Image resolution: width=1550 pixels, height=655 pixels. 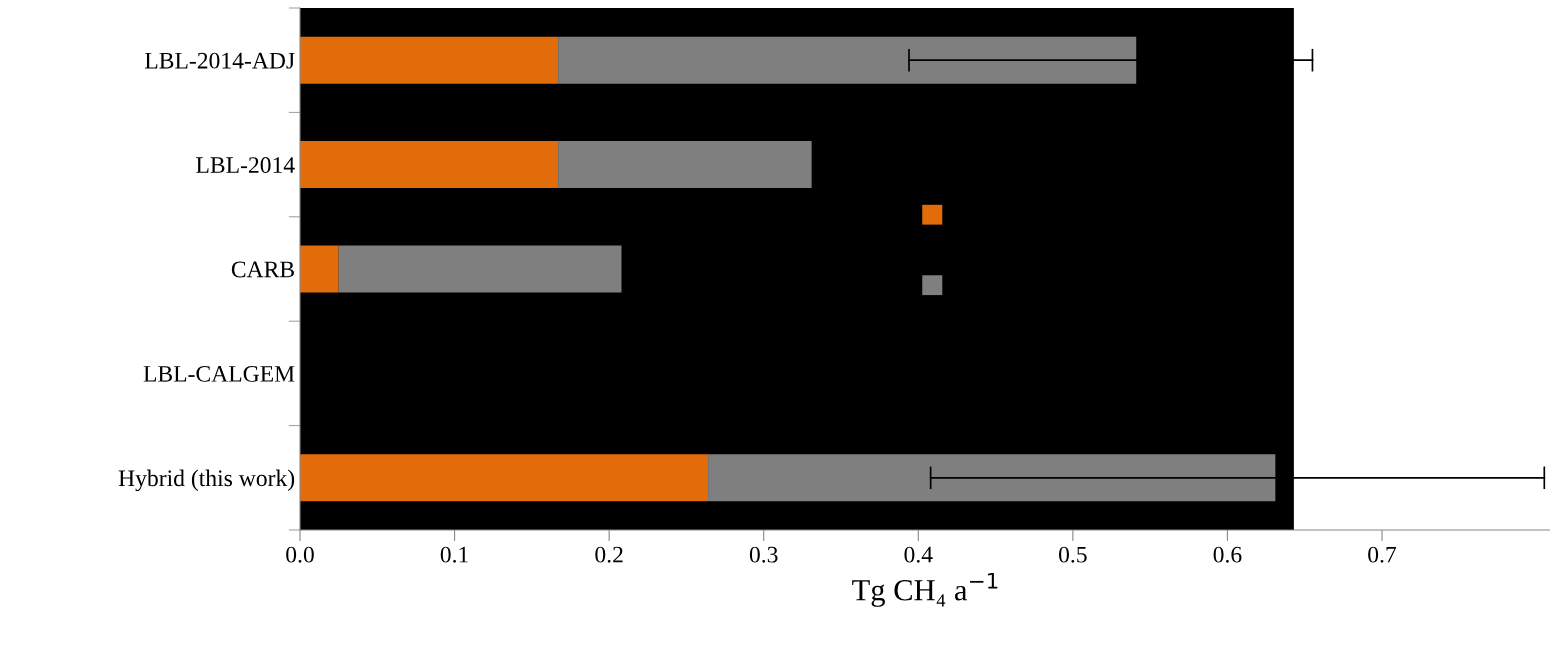 I want to click on x-axis-title: Tg CH₄ a$^{−1}$, so click(x=925, y=589).